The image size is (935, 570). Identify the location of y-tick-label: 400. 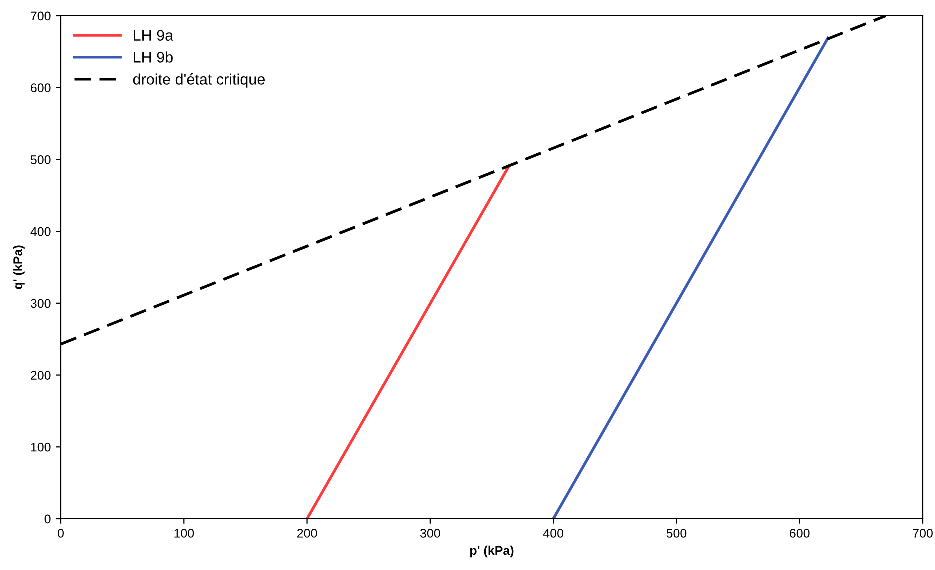
(40, 231).